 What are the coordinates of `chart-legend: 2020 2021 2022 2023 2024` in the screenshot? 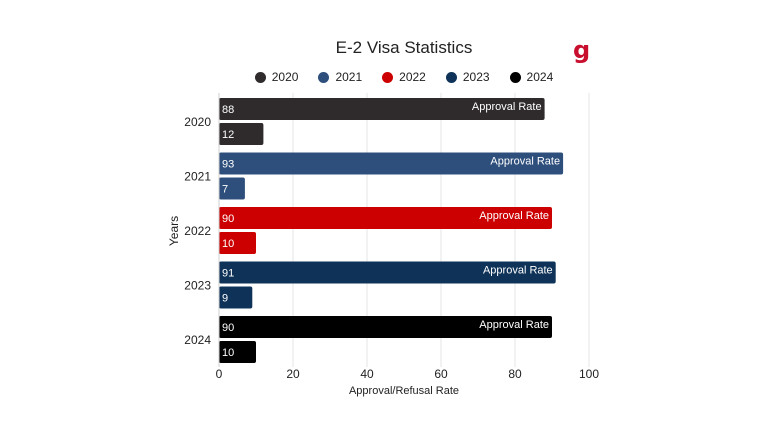 It's located at (384, 77).